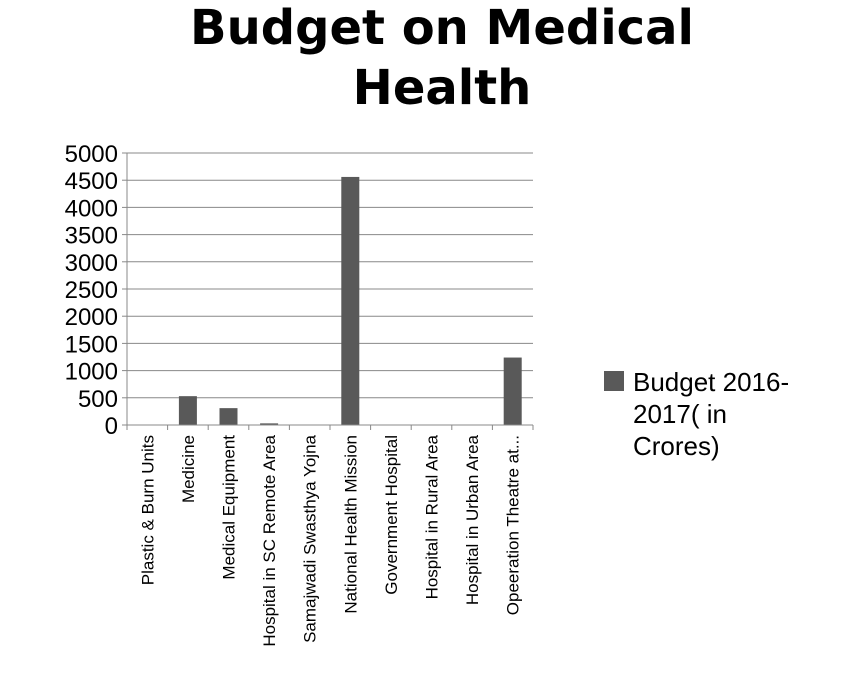 The image size is (862, 688). Describe the element at coordinates (350, 524) in the screenshot. I see `x-category-label: National Health Mission` at that location.